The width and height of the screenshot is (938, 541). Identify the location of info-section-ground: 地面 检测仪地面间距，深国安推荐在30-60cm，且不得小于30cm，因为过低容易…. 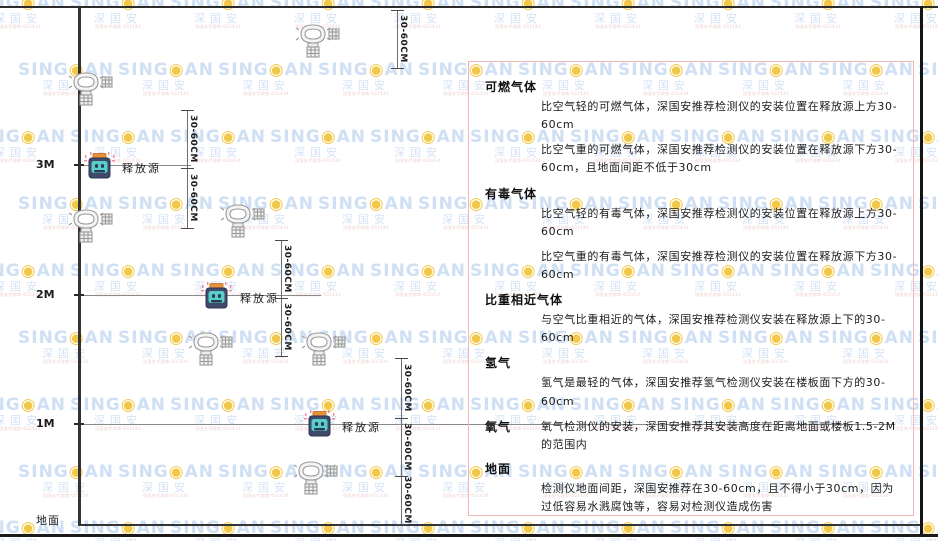
(692, 488).